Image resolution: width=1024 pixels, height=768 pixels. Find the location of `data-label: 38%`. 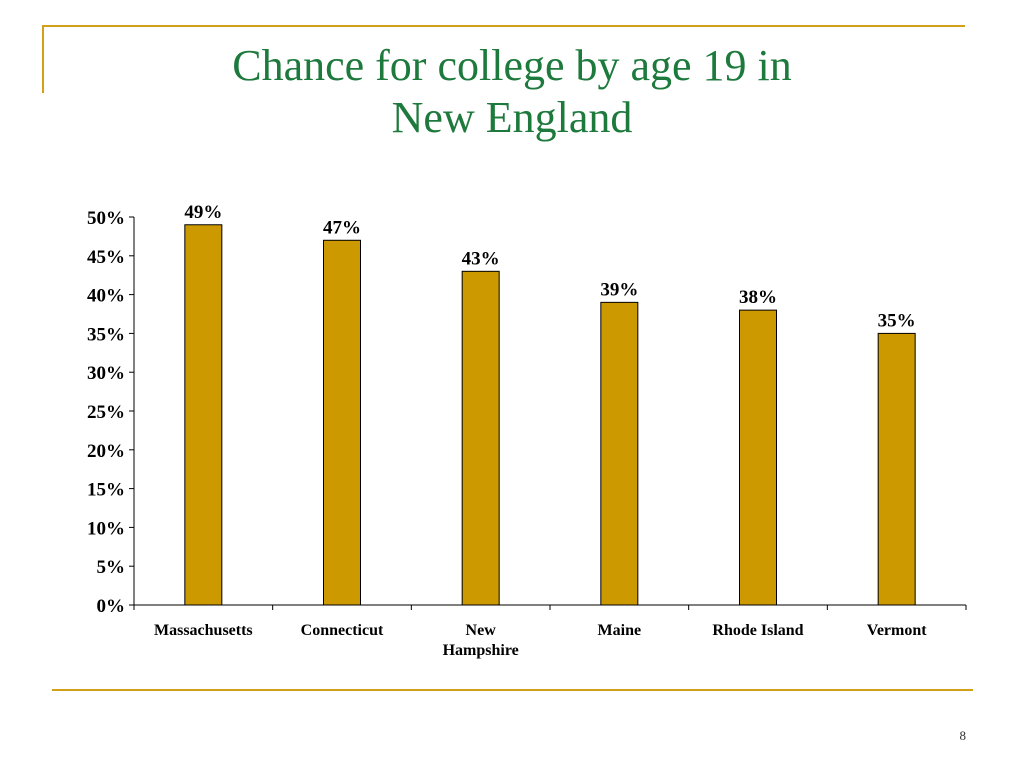

data-label: 38% is located at coordinates (758, 297).